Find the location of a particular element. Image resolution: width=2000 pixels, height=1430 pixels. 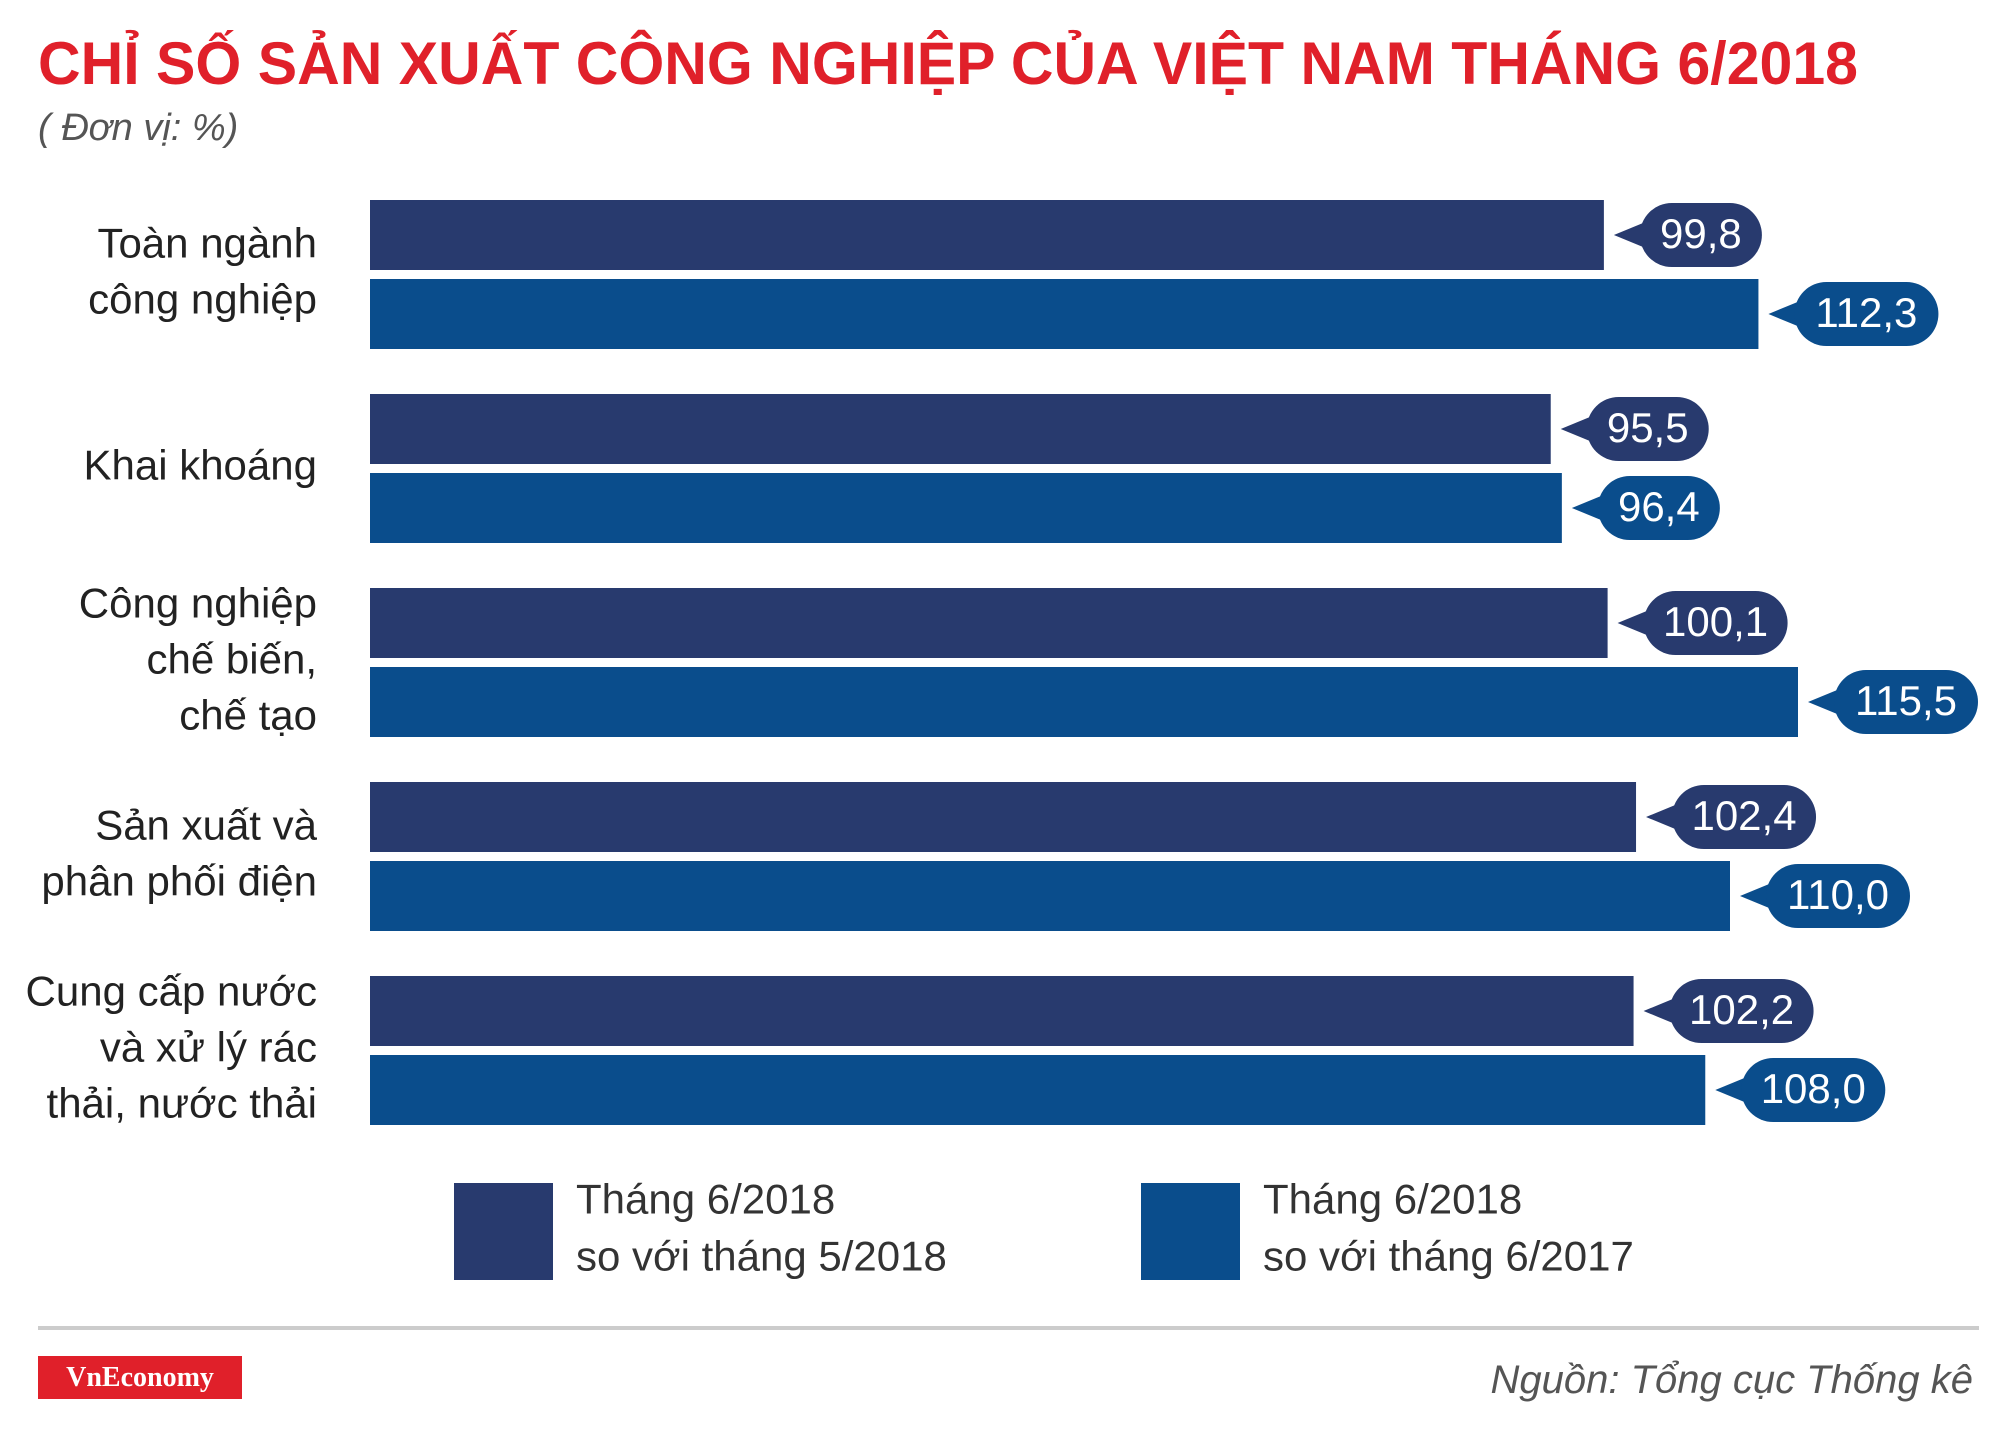

logo: VnEconomy is located at coordinates (140, 1377).